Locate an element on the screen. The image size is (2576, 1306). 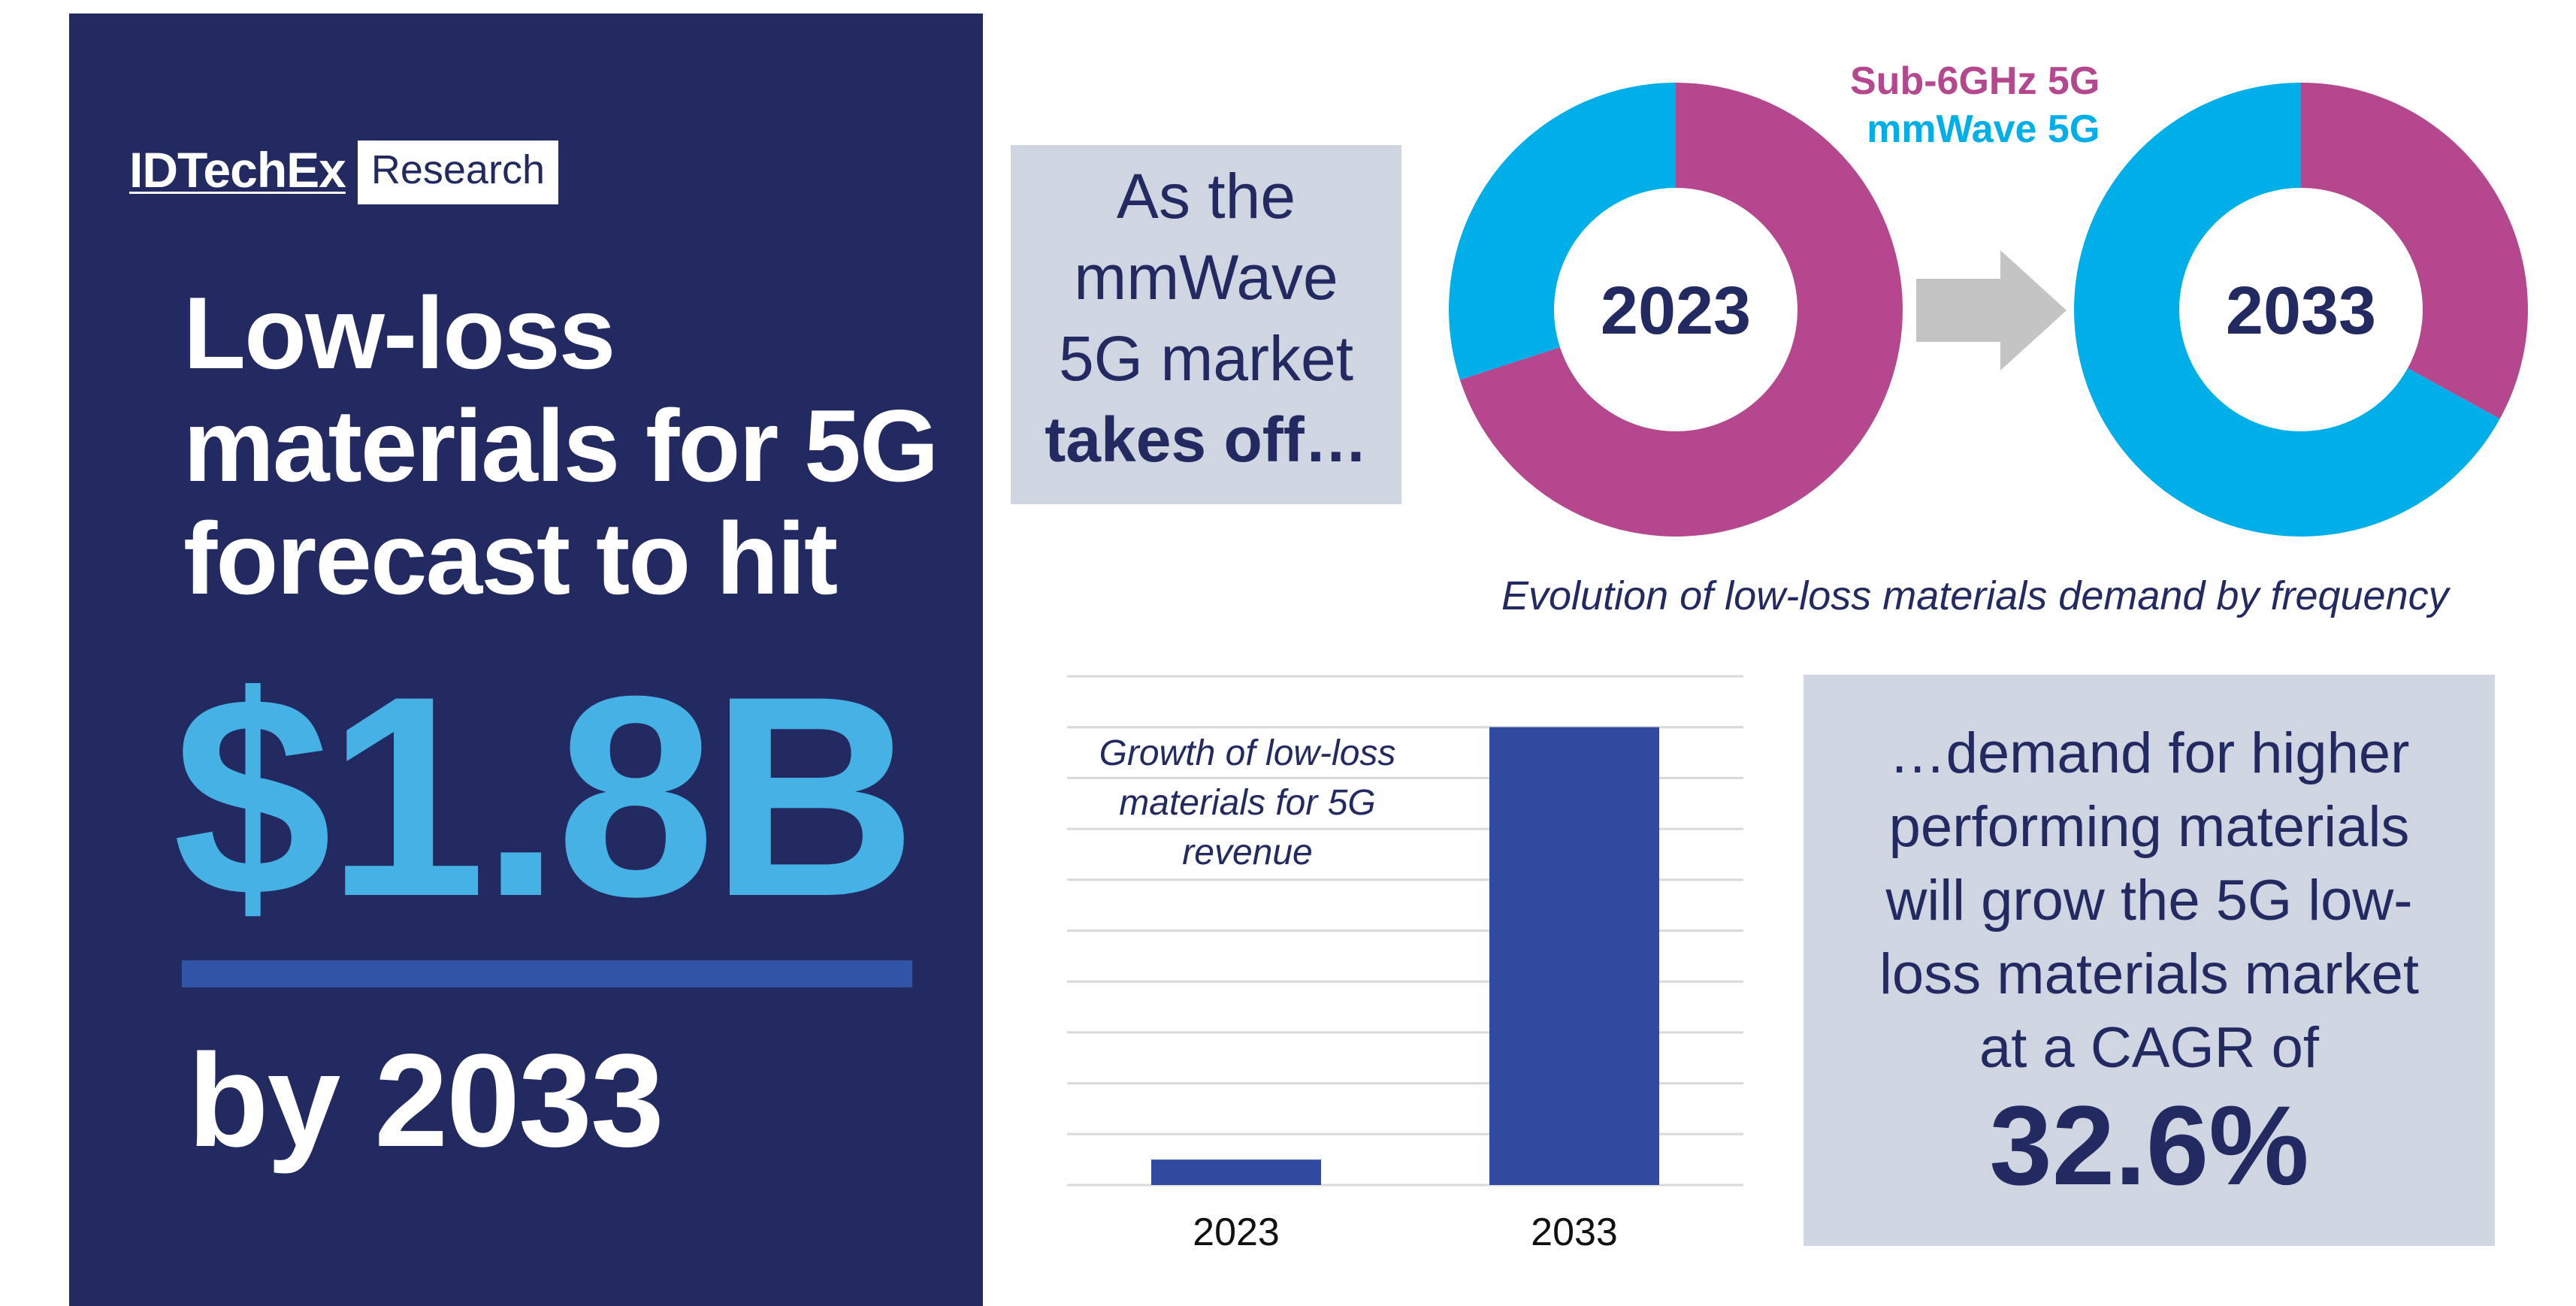
brand-logo: IDTechEx Research is located at coordinates (344, 169).